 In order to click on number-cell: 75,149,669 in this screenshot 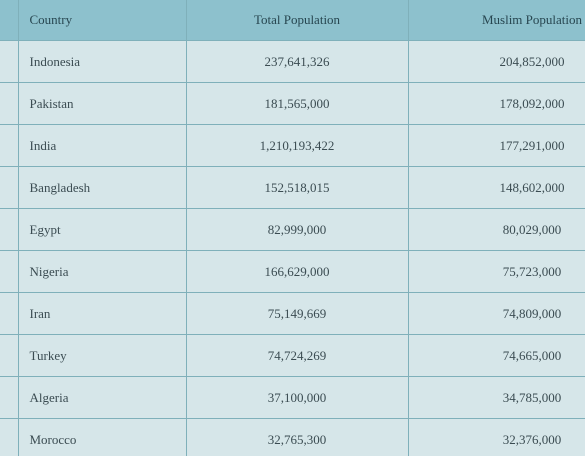, I will do `click(297, 313)`.